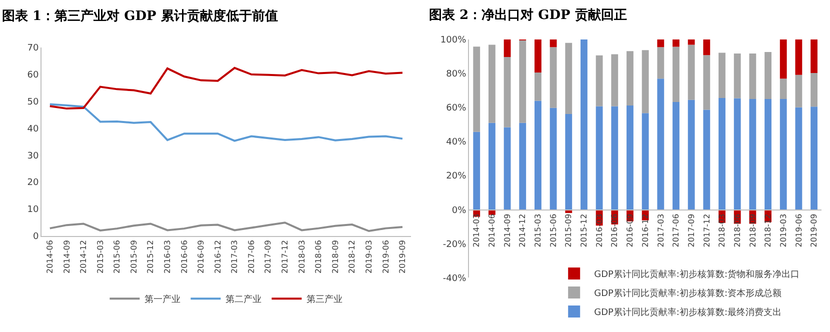  I want to click on y-tick-label: 0, so click(35, 237).